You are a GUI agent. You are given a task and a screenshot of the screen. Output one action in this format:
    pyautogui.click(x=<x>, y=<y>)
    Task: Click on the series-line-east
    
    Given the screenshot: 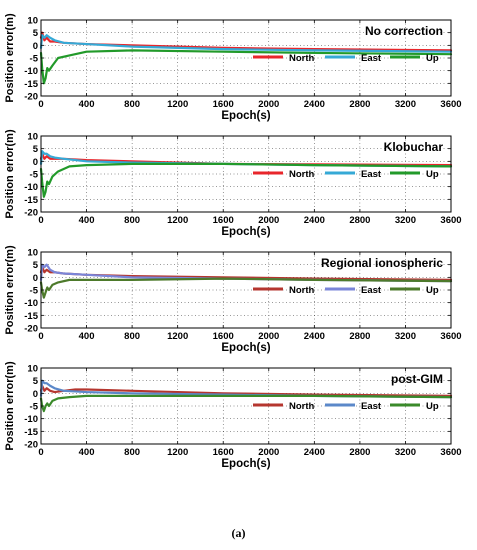 What is the action you would take?
    pyautogui.click(x=246, y=43)
    